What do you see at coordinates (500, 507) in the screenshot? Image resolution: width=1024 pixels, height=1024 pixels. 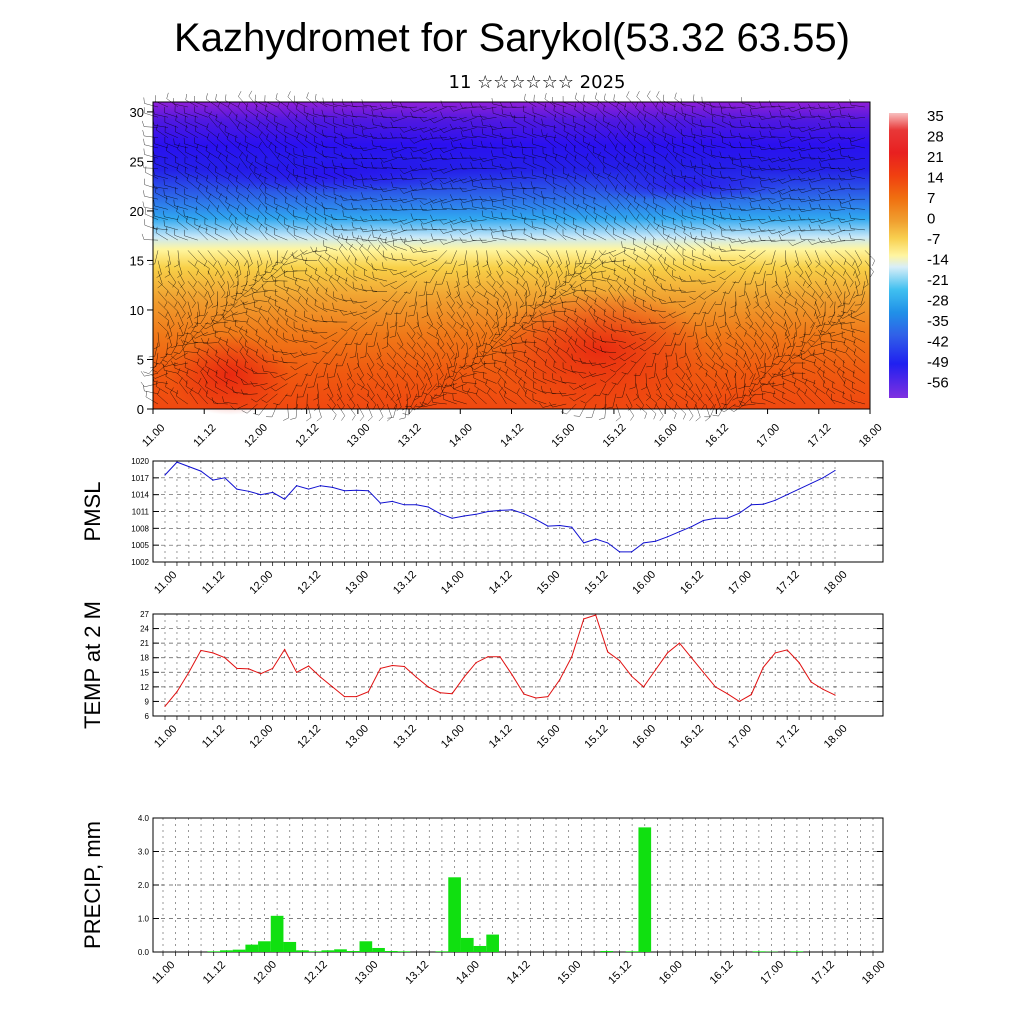 I see `series-line` at bounding box center [500, 507].